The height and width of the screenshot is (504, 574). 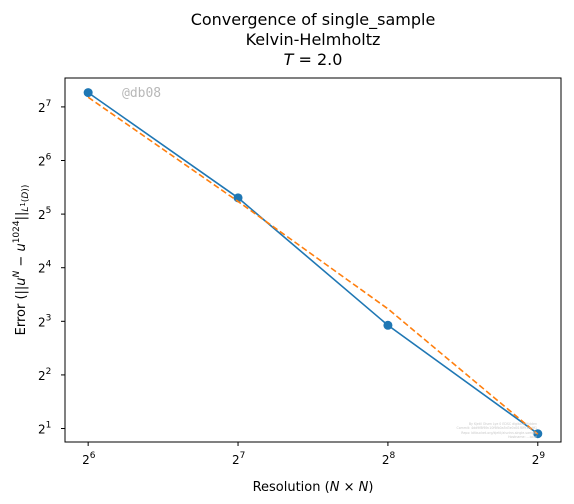 What do you see at coordinates (44, 375) in the screenshot?
I see `y-tick-label: 22` at bounding box center [44, 375].